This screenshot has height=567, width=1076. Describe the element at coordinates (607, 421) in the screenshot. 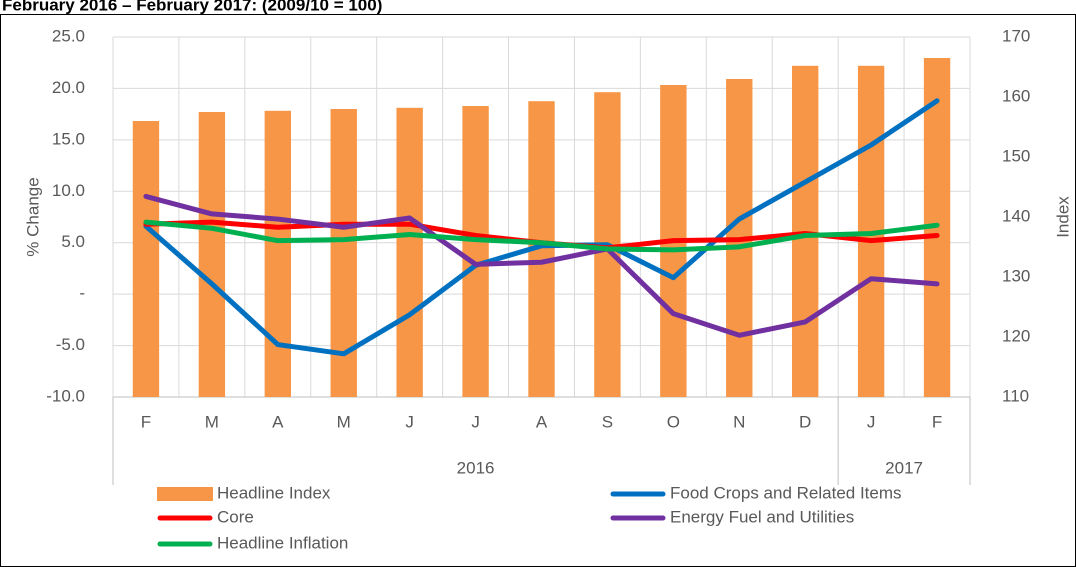

I see `x-tick-label: S` at that location.